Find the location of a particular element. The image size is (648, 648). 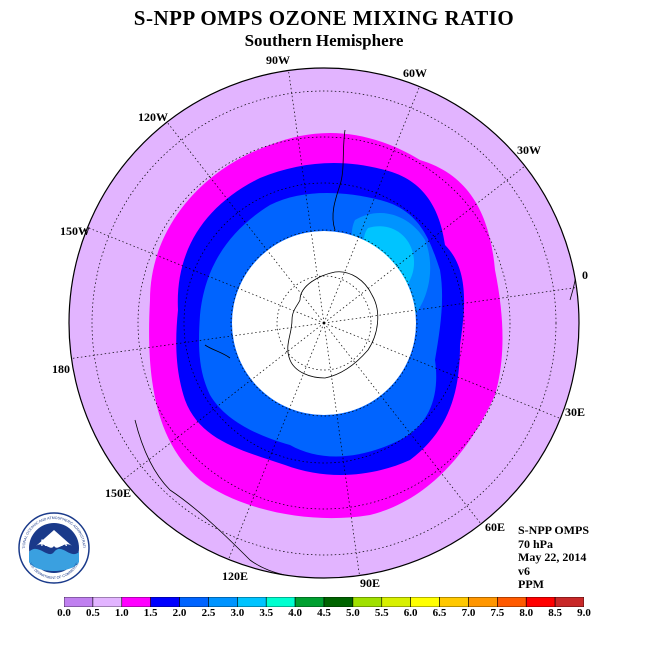

colorbar-tick-label: 8.0 is located at coordinates (526, 613).